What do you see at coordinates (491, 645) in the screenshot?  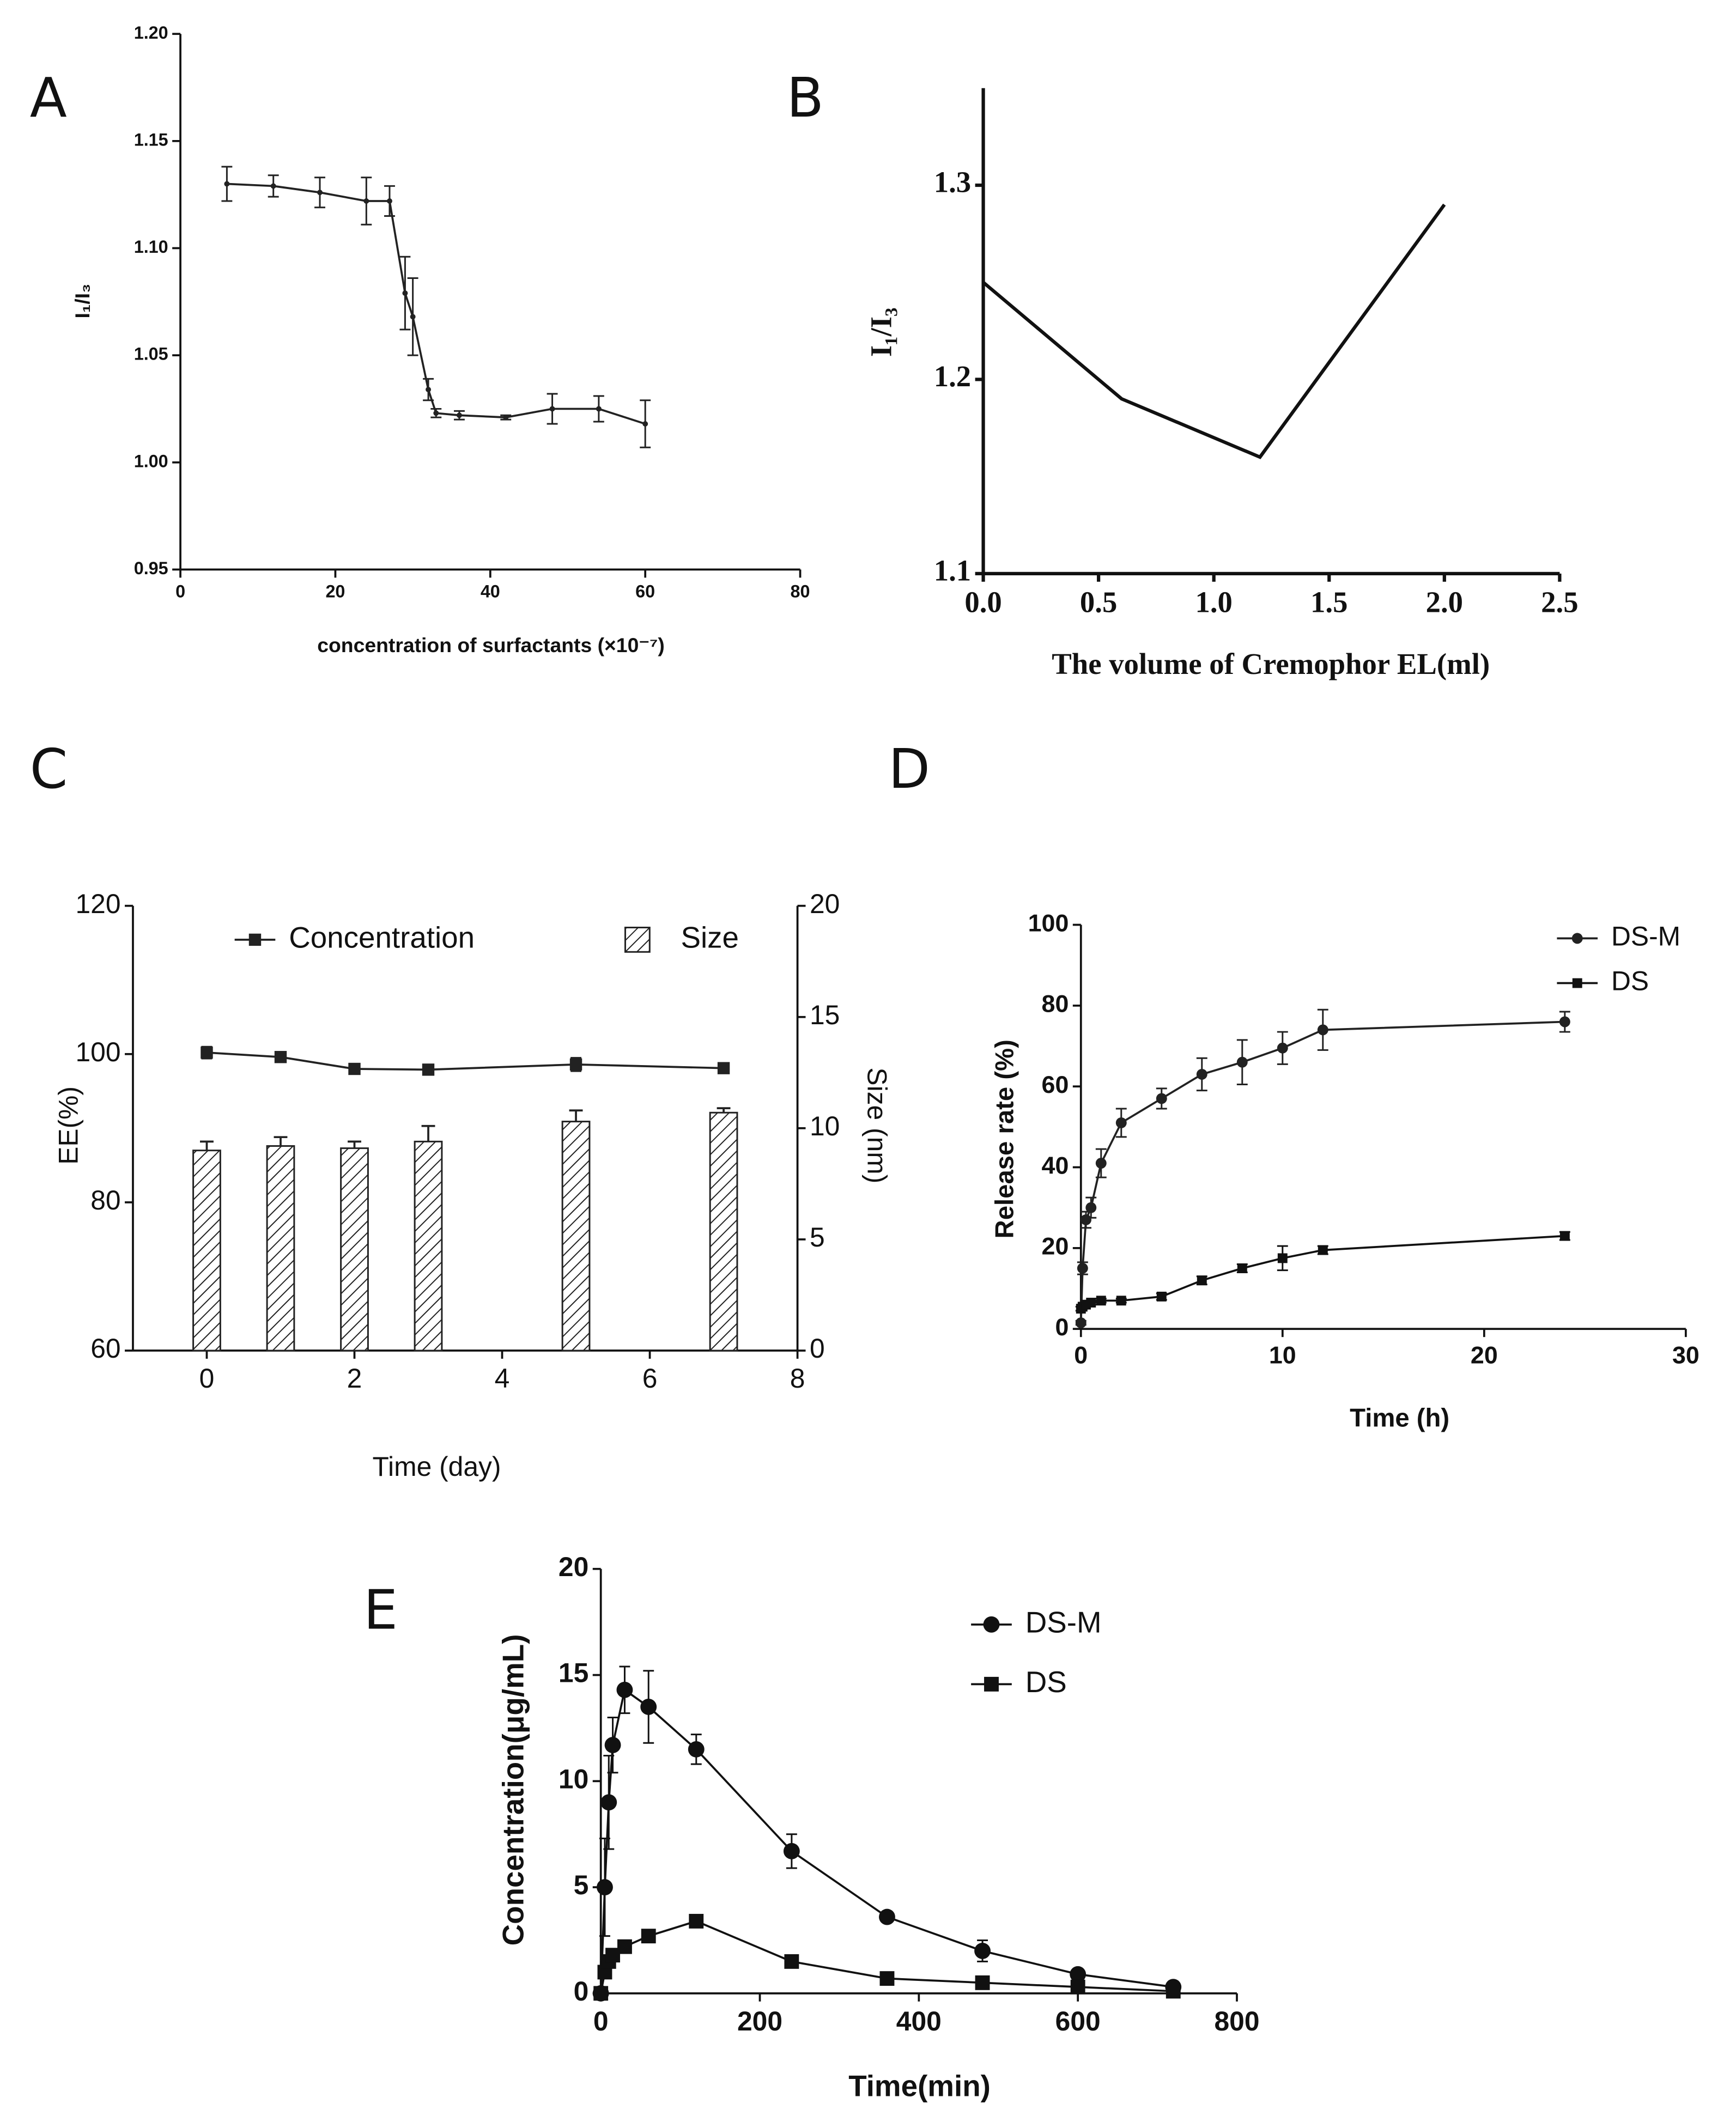 I see `x-axis-label: concentration of surfactants (×10⁻⁷)` at bounding box center [491, 645].